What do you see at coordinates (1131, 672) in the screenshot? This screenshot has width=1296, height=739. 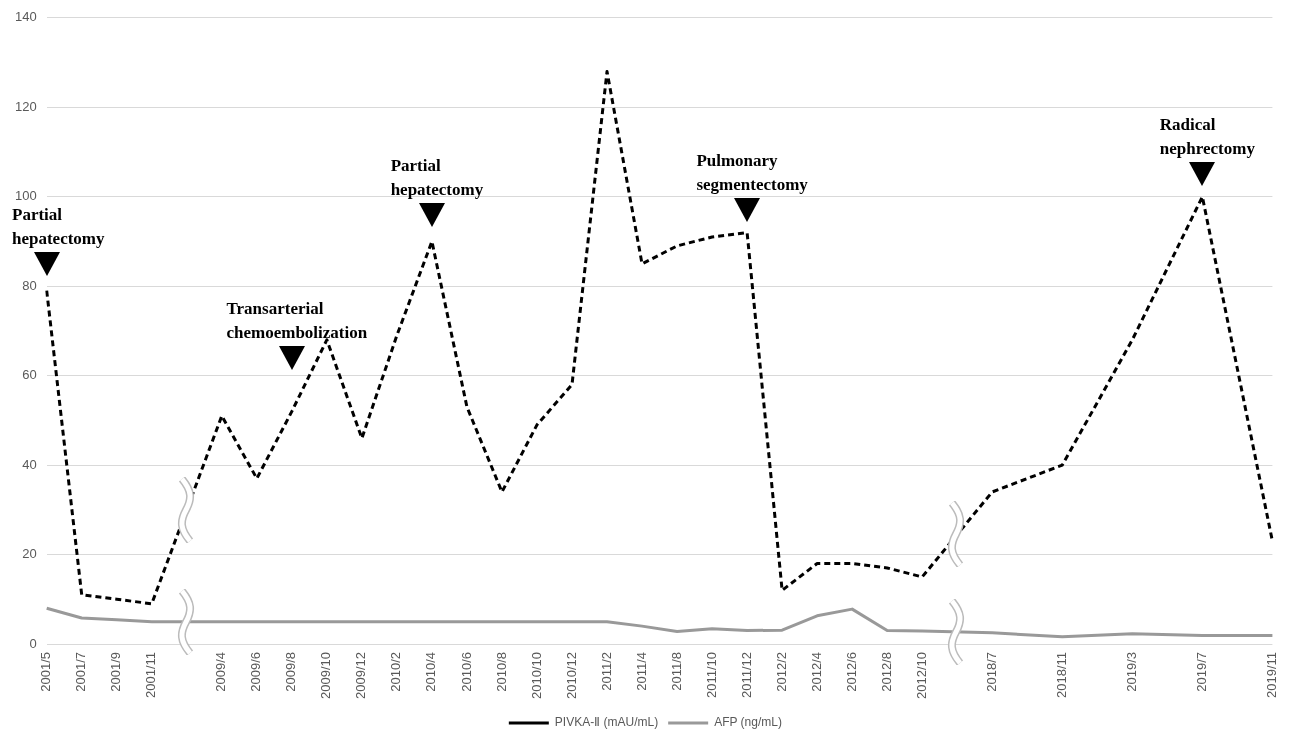 I see `x-tick-label: 2019/3` at bounding box center [1131, 672].